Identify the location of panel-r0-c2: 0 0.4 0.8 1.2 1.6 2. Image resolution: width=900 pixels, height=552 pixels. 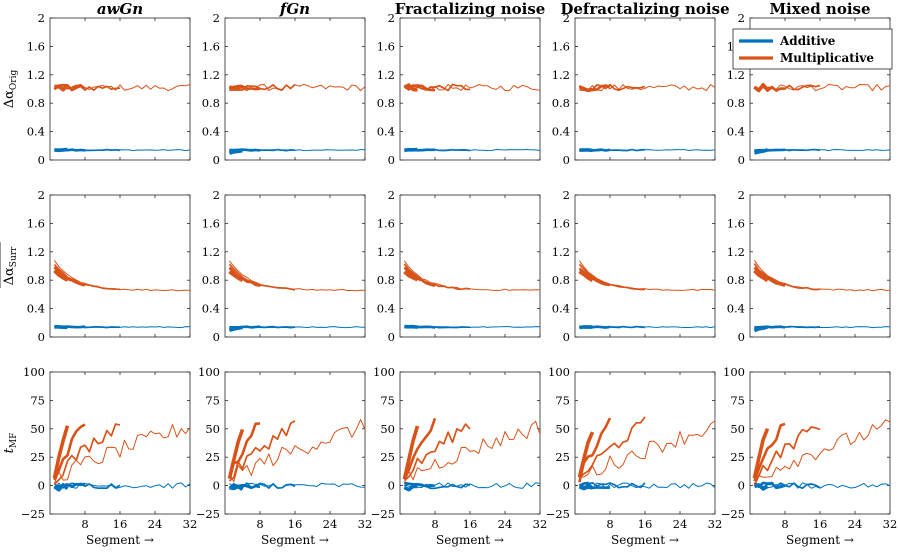
(459, 89).